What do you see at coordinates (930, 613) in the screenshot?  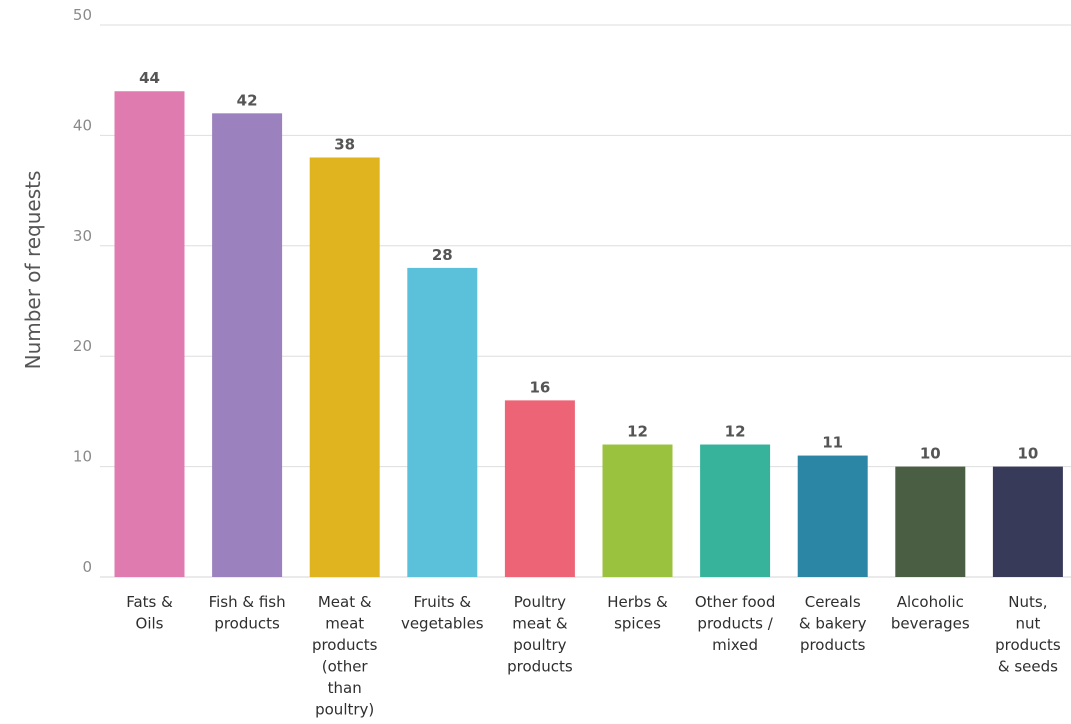 I see `x-tick-label: Alcoholic beverages` at bounding box center [930, 613].